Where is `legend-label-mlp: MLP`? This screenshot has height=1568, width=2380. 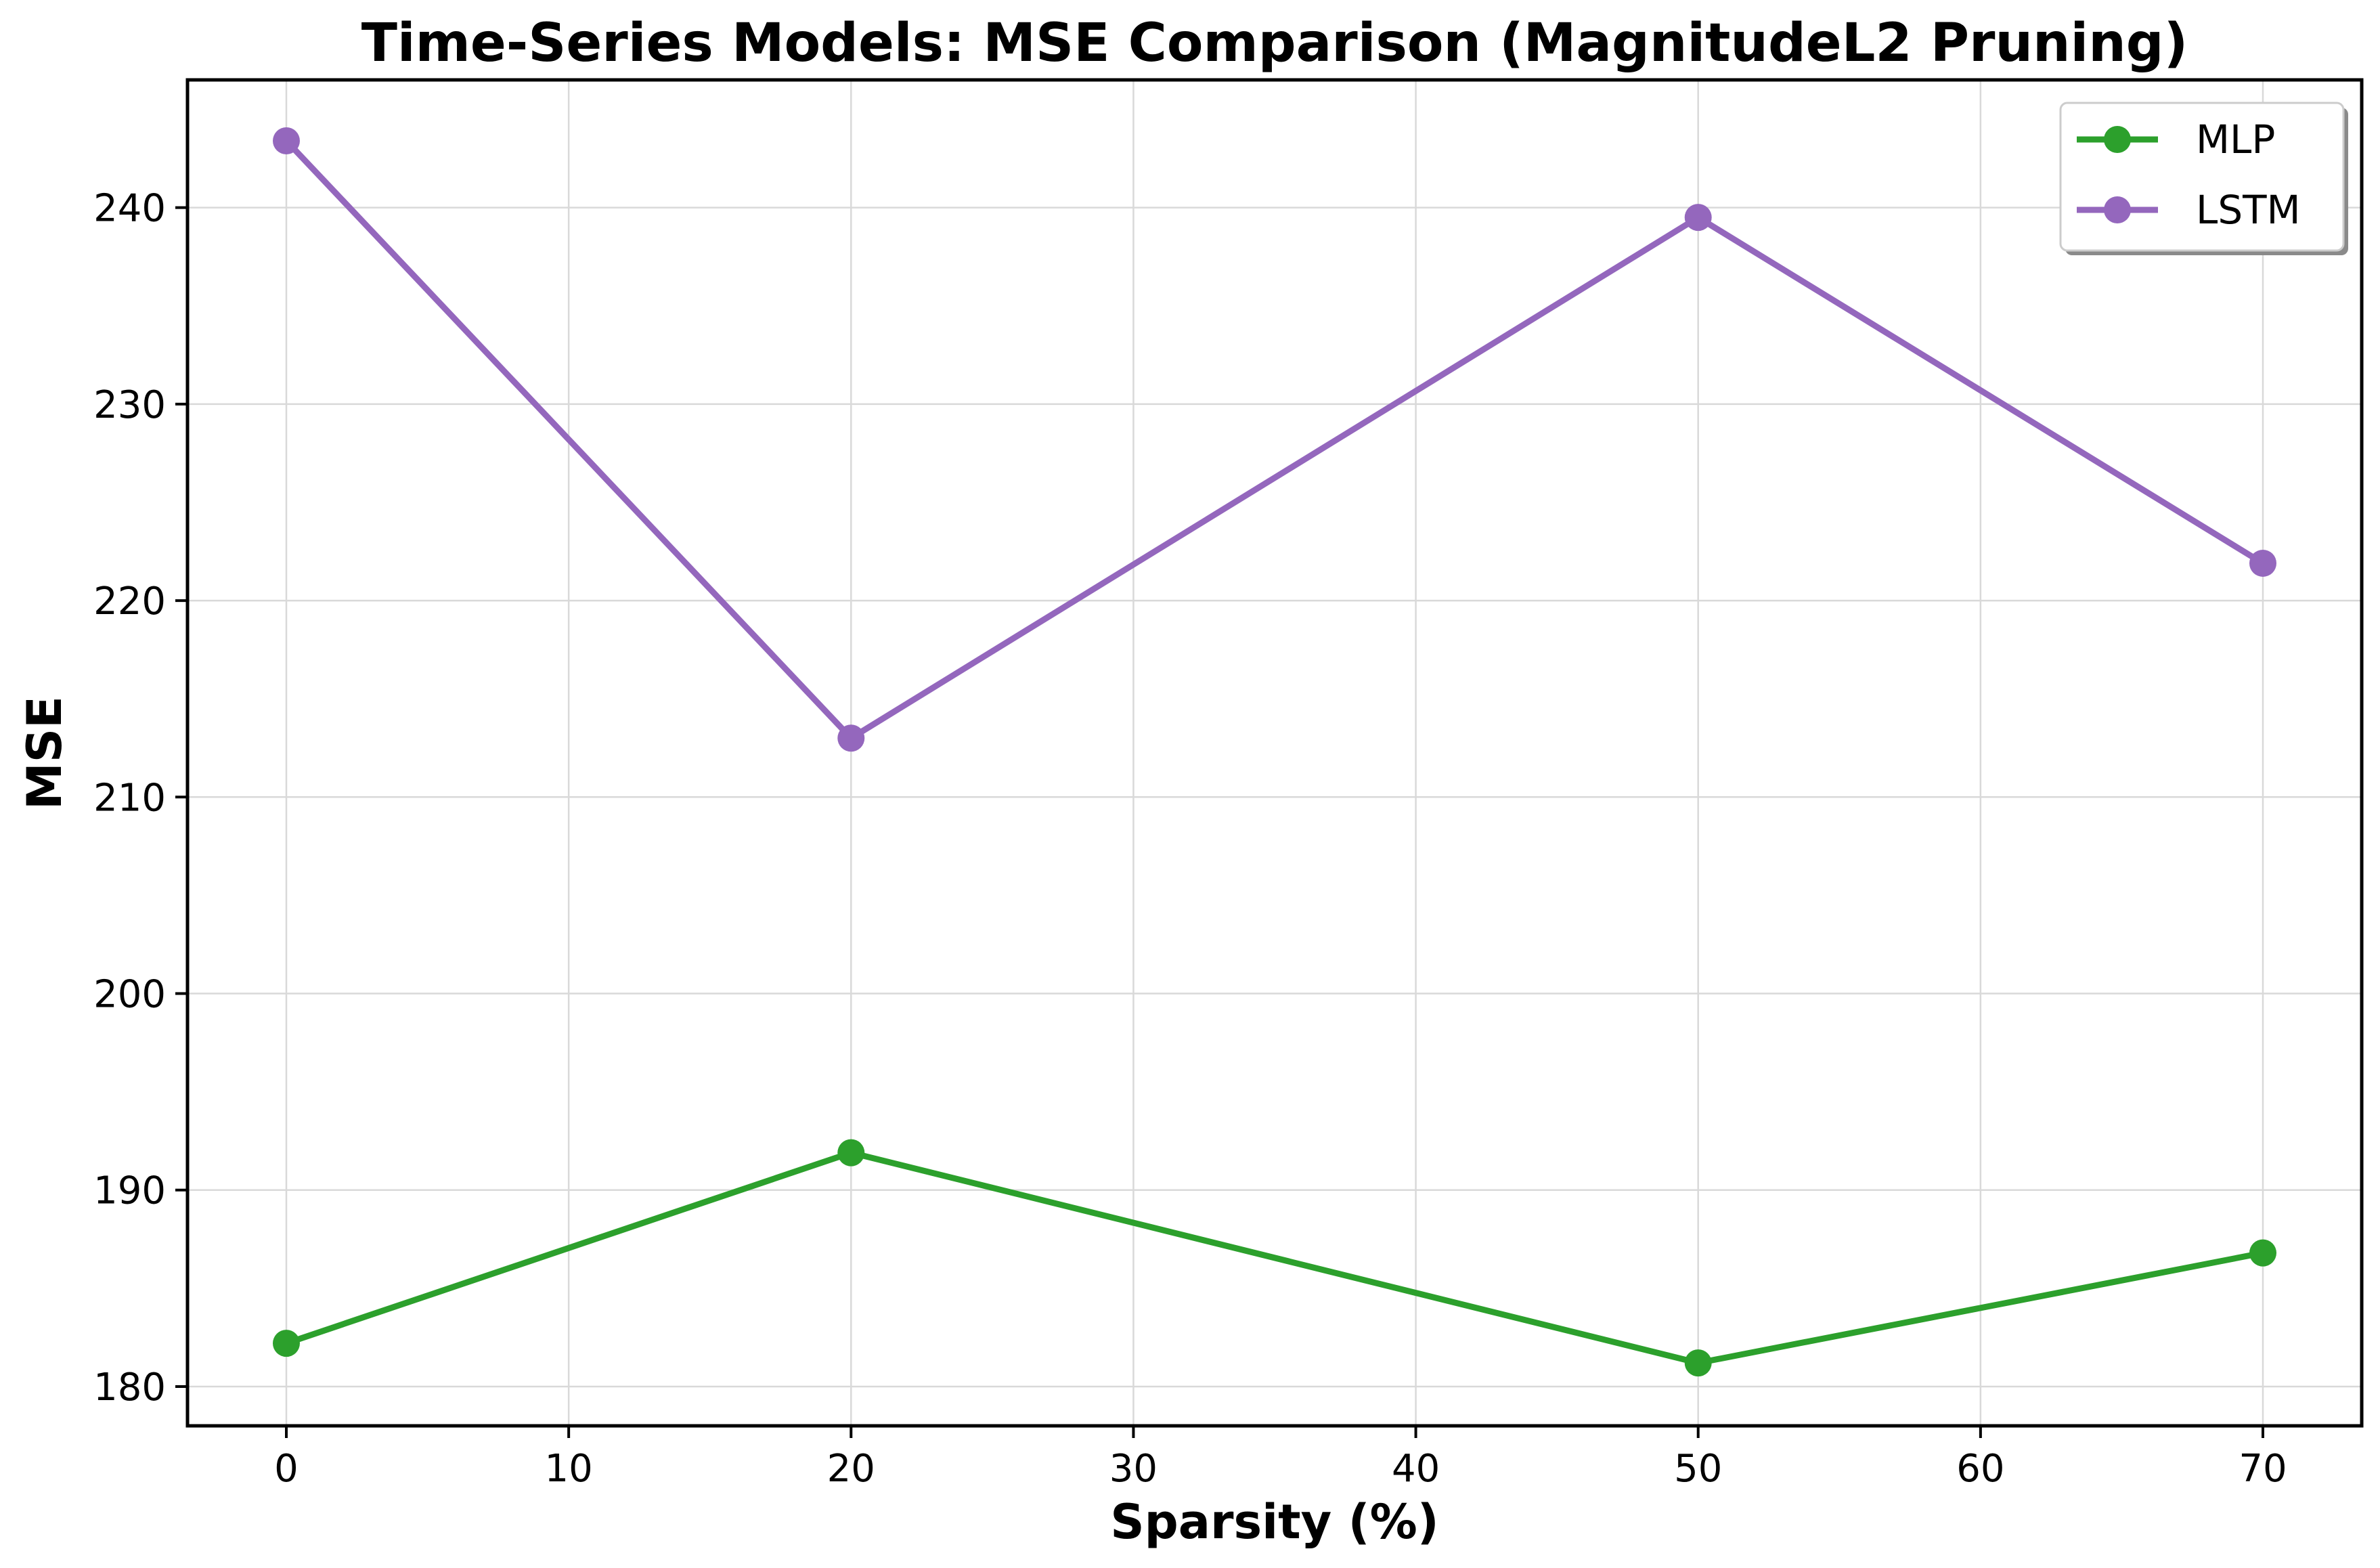
legend-label-mlp: MLP is located at coordinates (2235, 139).